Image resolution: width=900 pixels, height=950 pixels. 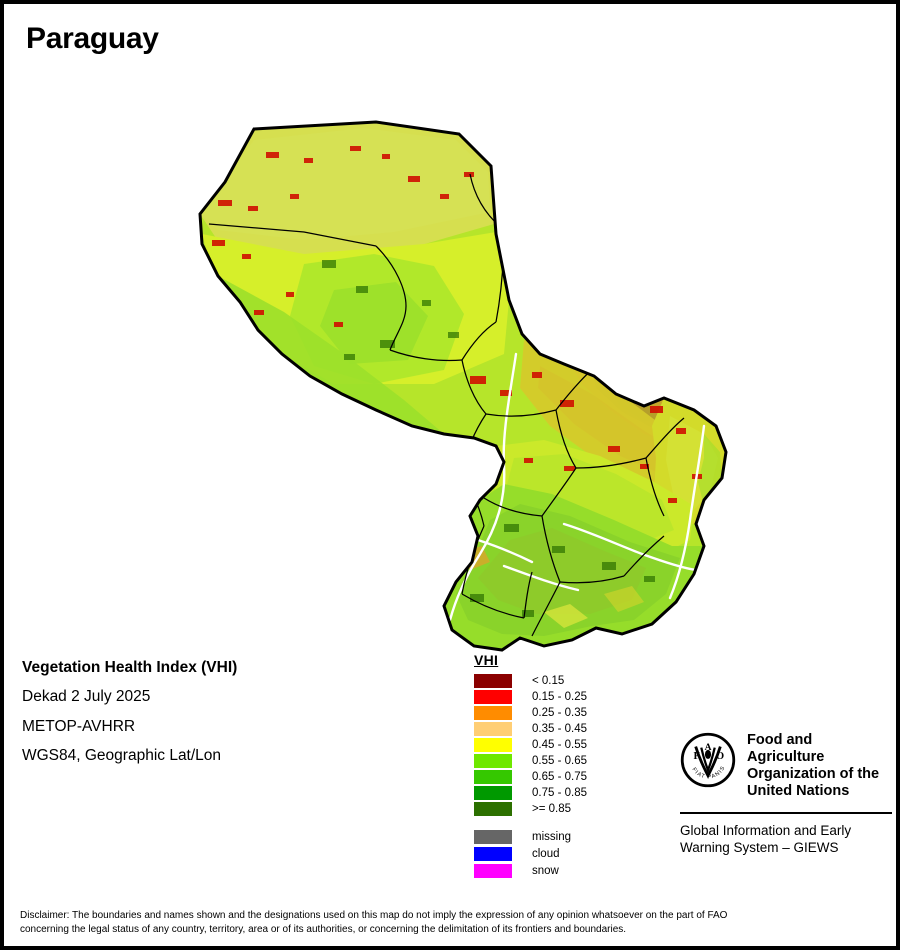 I want to click on legend-item: < 0.15, so click(x=530, y=681).